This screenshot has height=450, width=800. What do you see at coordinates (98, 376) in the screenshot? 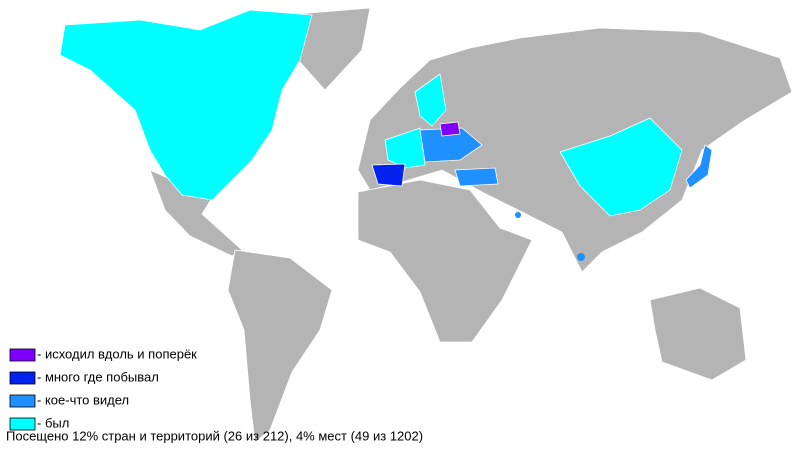
I see `legend-label: - много где побывал` at bounding box center [98, 376].